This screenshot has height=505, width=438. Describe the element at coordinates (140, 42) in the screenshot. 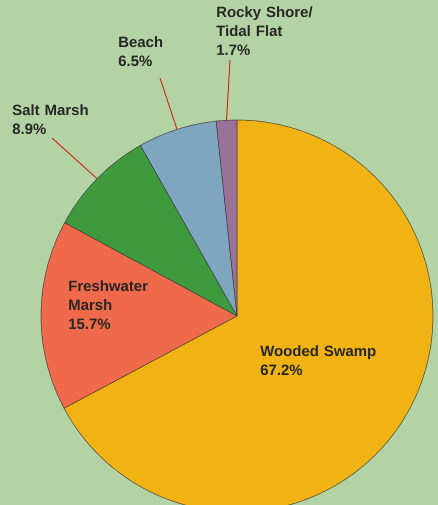

I see `slice-label: Beach` at that location.